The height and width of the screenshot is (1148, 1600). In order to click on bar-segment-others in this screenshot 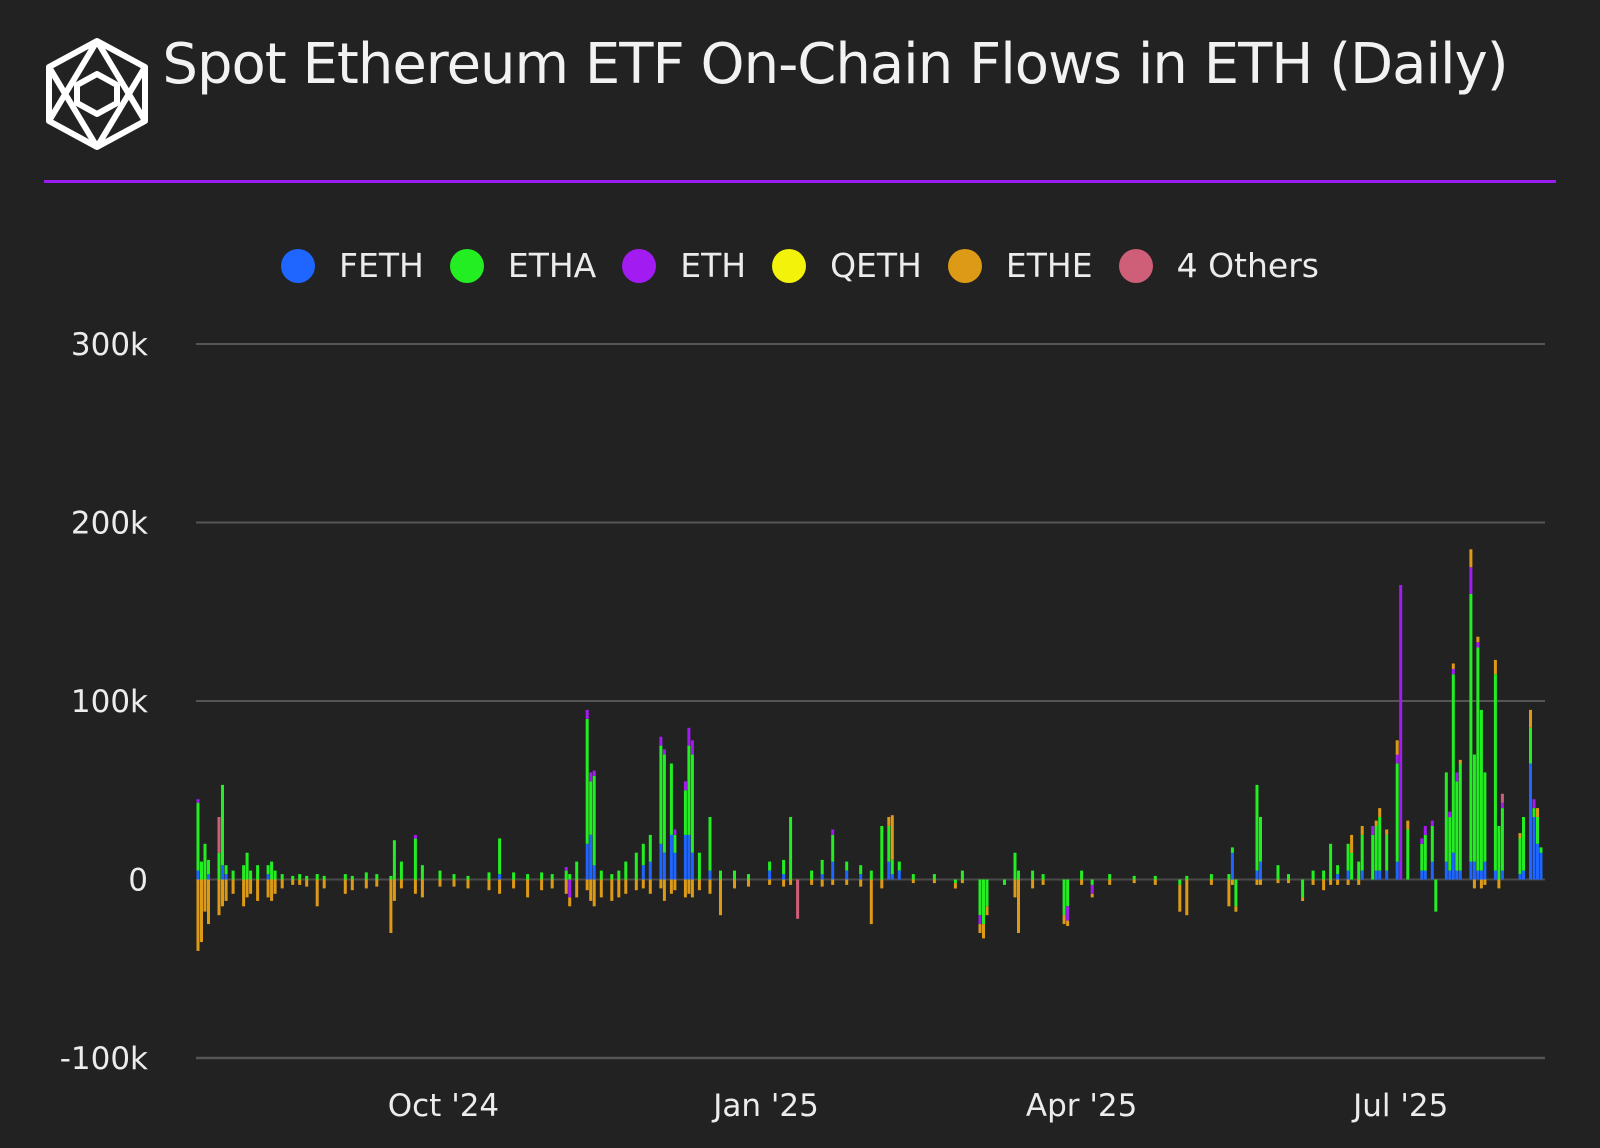, I will do `click(798, 899)`.